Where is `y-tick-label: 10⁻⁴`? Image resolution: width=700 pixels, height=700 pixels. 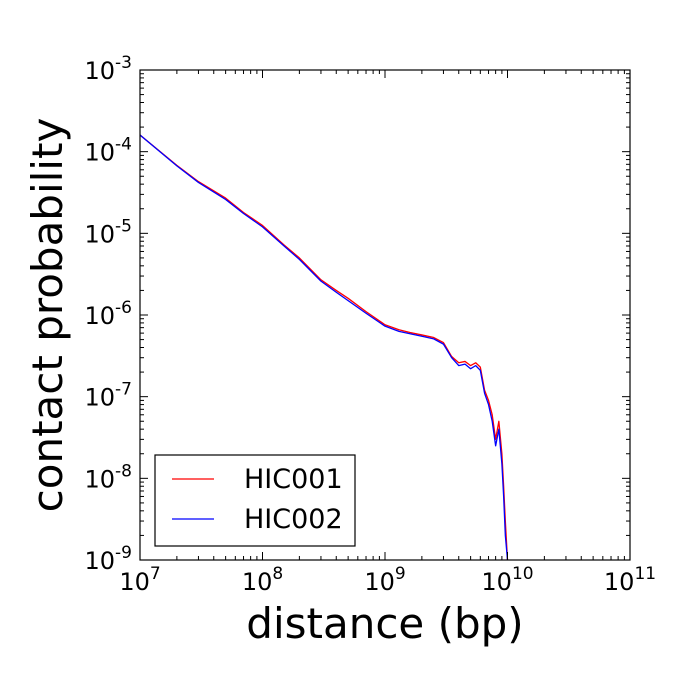
y-tick-label: 10⁻⁴ is located at coordinates (109, 151).